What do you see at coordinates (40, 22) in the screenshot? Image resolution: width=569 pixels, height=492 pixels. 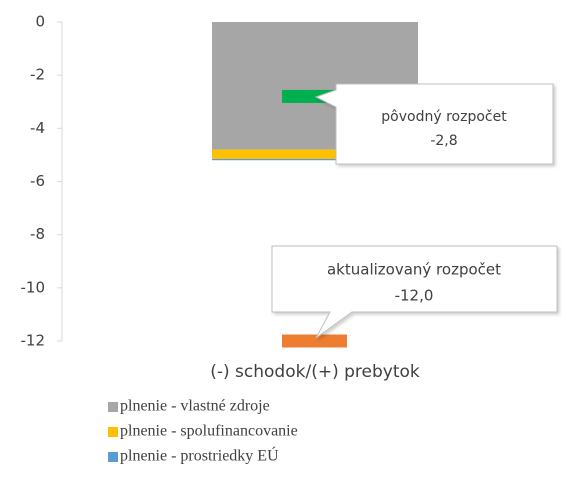 I see `y-tick-label: 0` at bounding box center [40, 22].